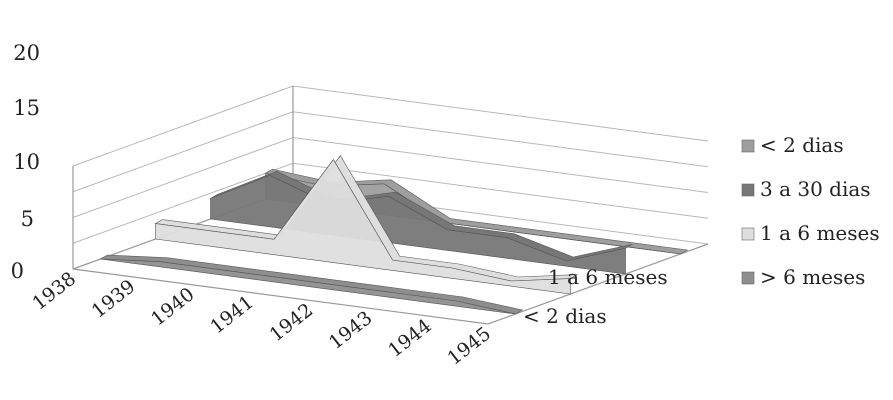 The height and width of the screenshot is (400, 893). I want to click on y-tick-label: 5, so click(27, 219).